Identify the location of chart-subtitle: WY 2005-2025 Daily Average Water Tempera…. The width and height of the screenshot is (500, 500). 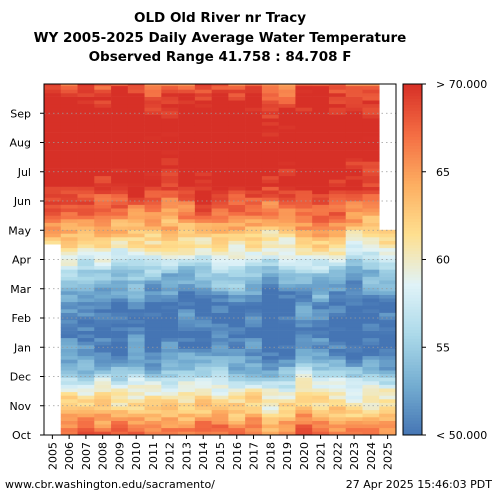
(220, 38).